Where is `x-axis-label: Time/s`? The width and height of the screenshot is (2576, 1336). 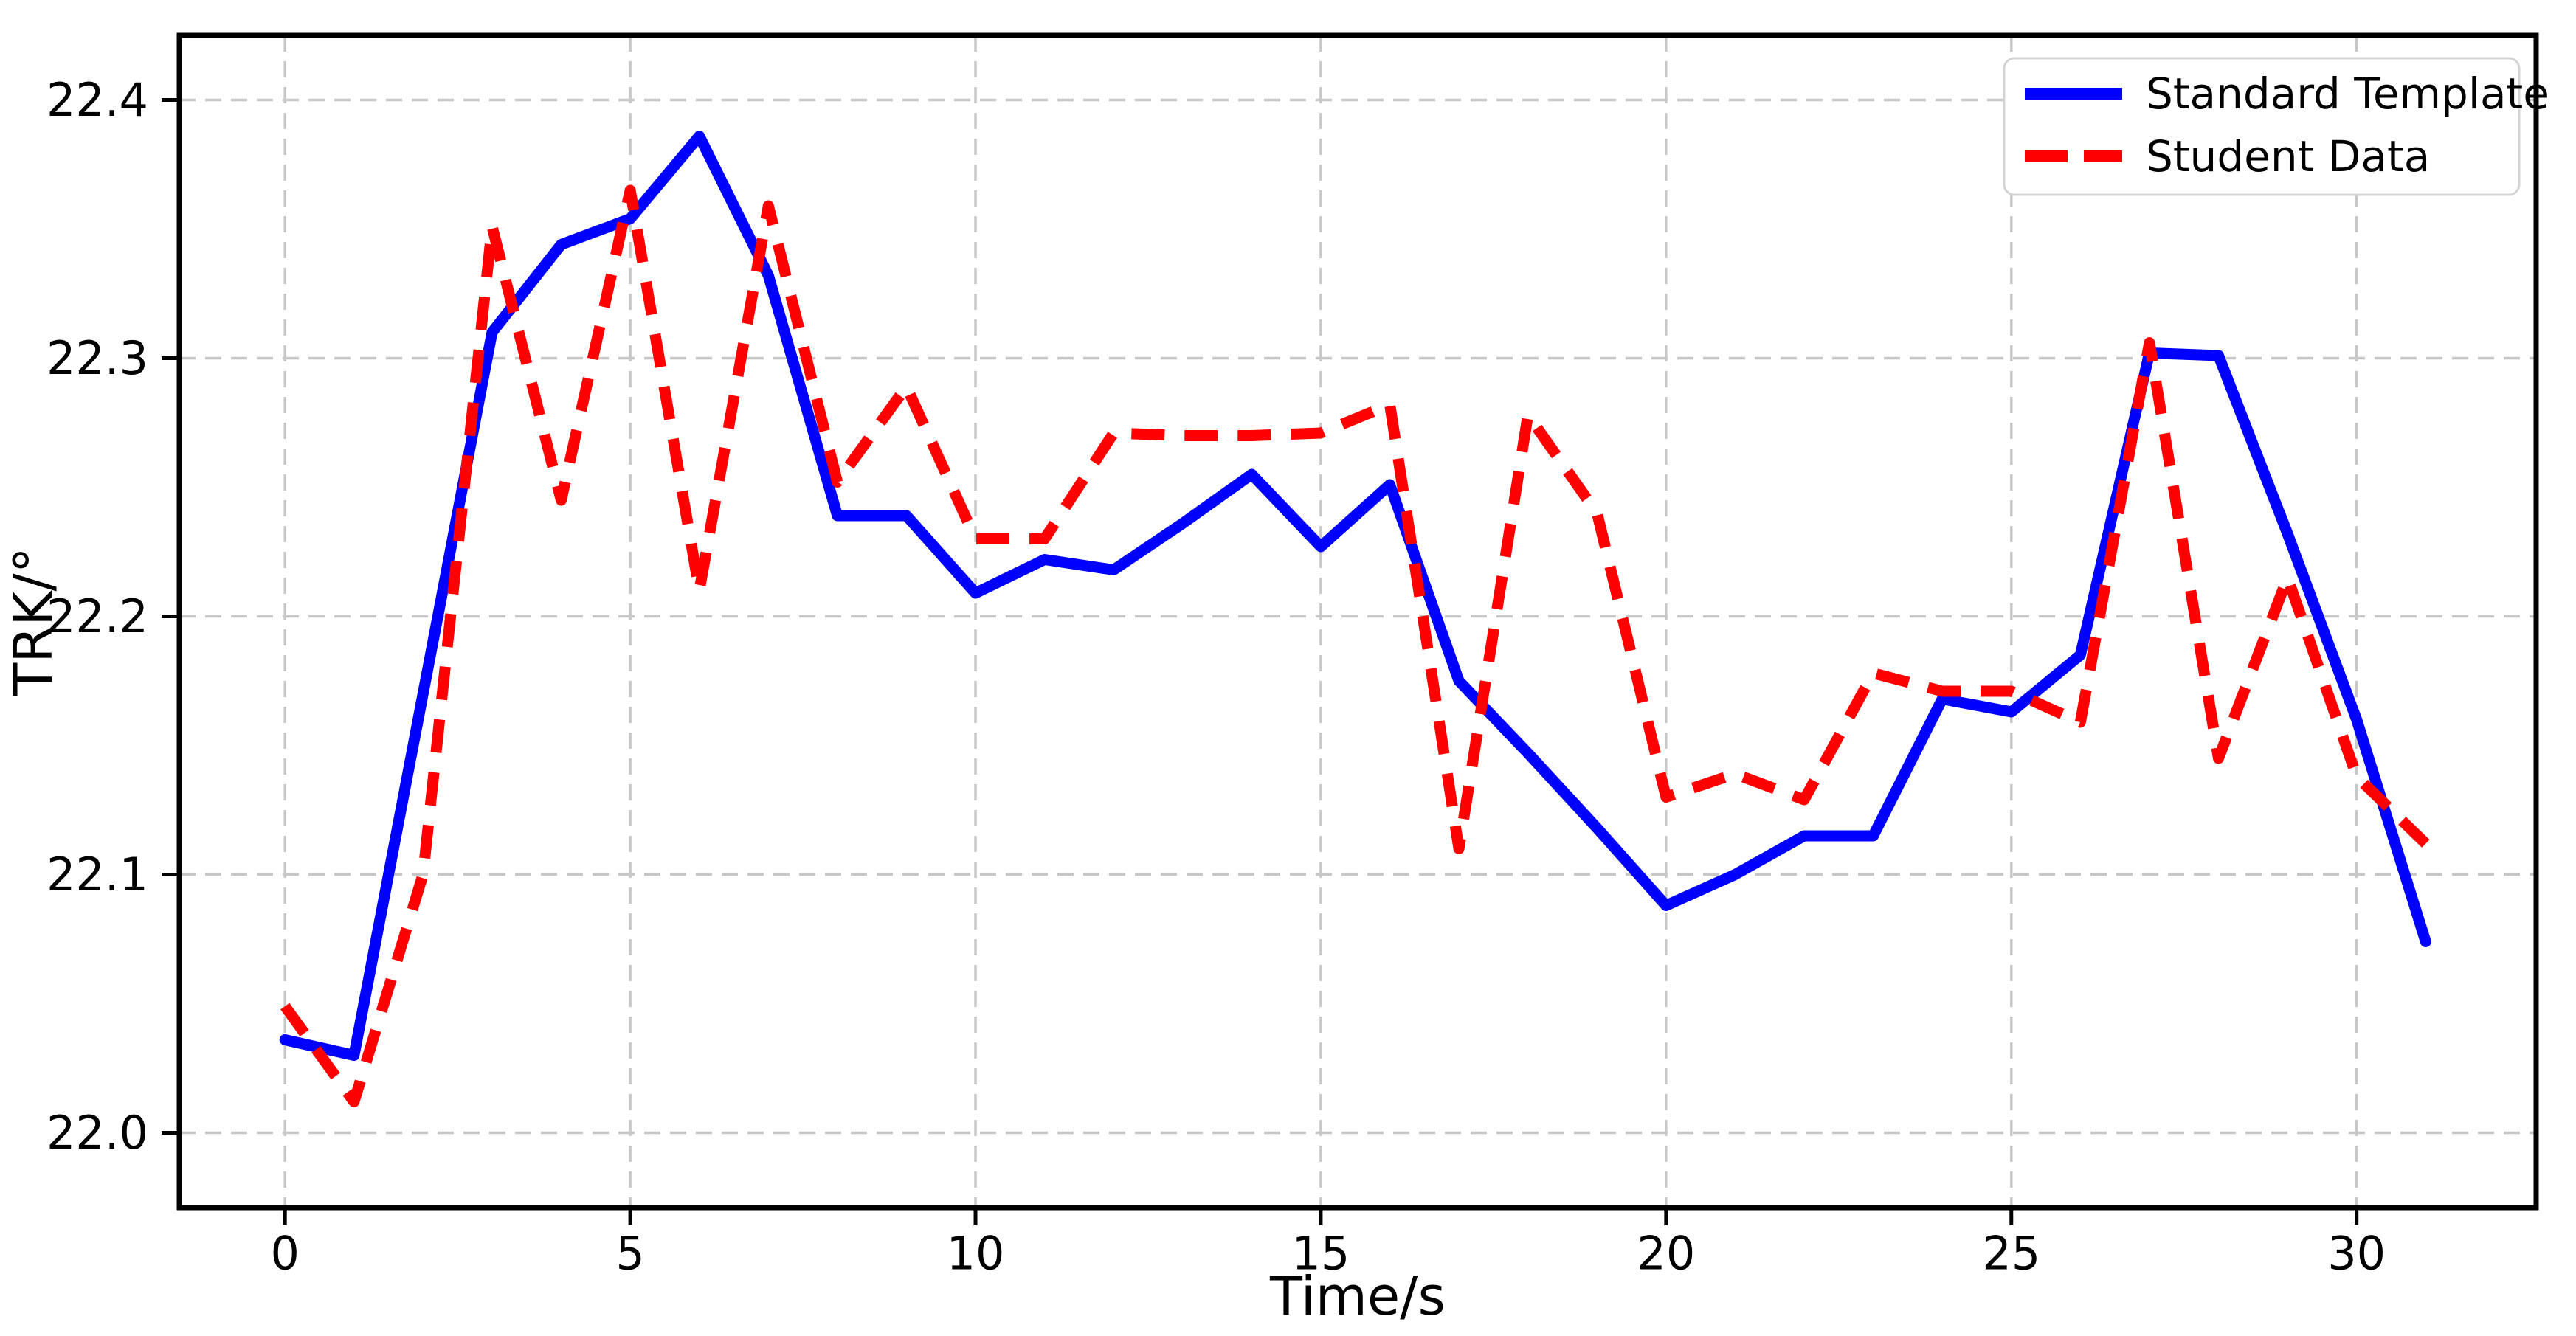 x-axis-label: Time/s is located at coordinates (1357, 1296).